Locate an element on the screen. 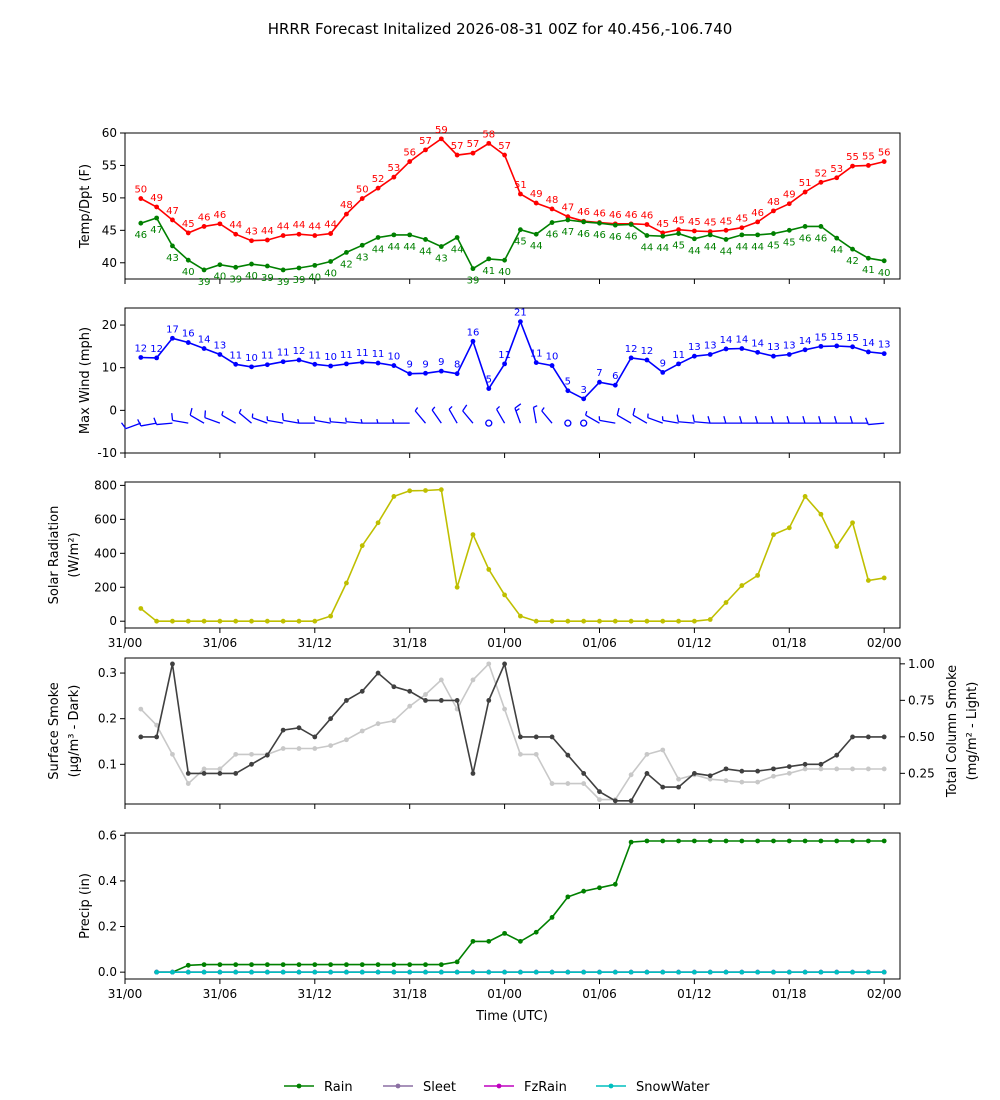 Image resolution: width=1000 pixels, height=1100 pixels. y-axis-label: (W/m²) is located at coordinates (74, 554).